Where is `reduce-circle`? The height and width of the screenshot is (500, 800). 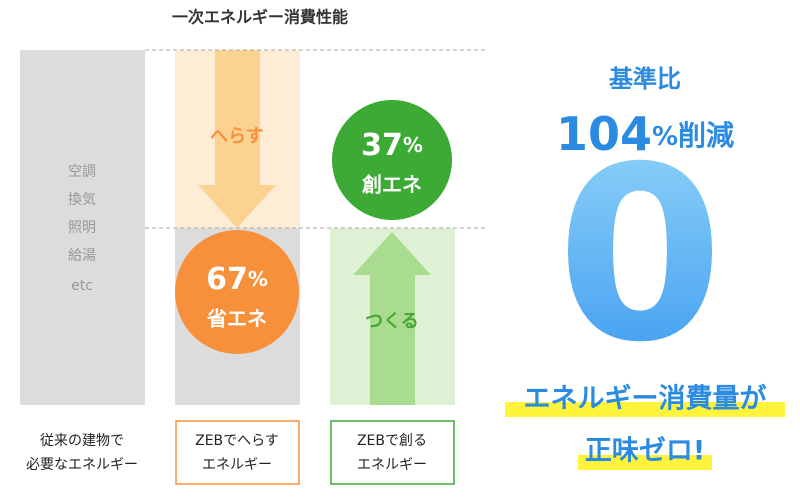
reduce-circle is located at coordinates (237, 292).